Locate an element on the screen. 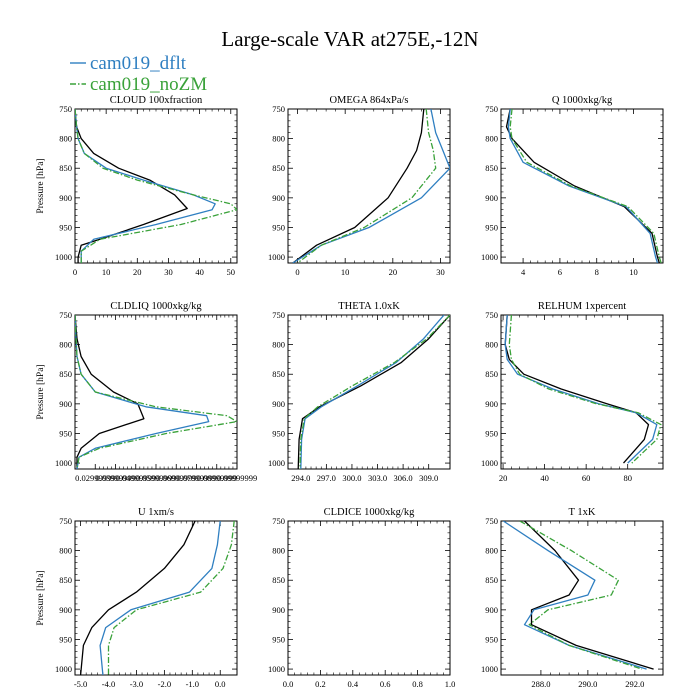 The height and width of the screenshot is (700, 700). panel-8: T 1xK 750 800 850 900 950 1000 288.0 290.0 292.0 is located at coordinates (572, 598).